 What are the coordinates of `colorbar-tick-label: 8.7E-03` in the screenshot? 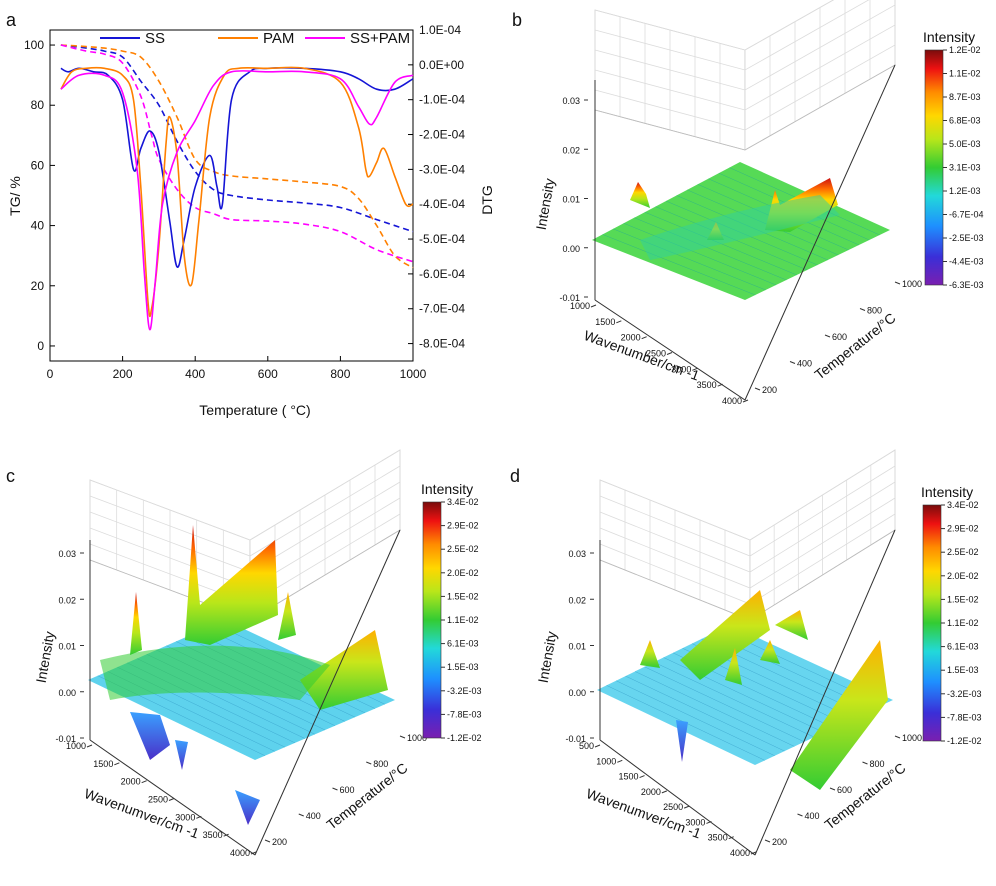 It's located at (965, 97).